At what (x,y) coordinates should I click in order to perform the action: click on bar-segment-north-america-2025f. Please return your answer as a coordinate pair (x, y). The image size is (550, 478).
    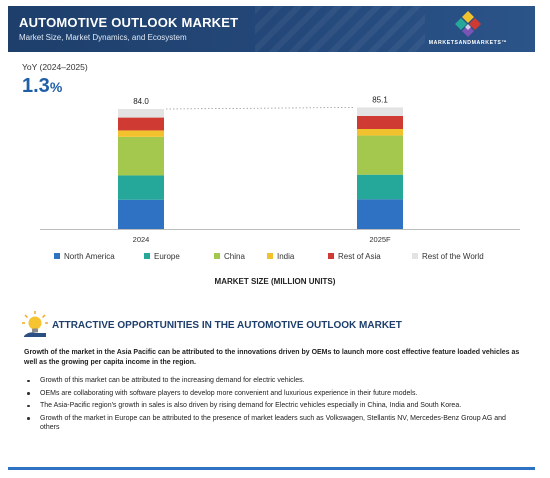
    Looking at the image, I should click on (380, 214).